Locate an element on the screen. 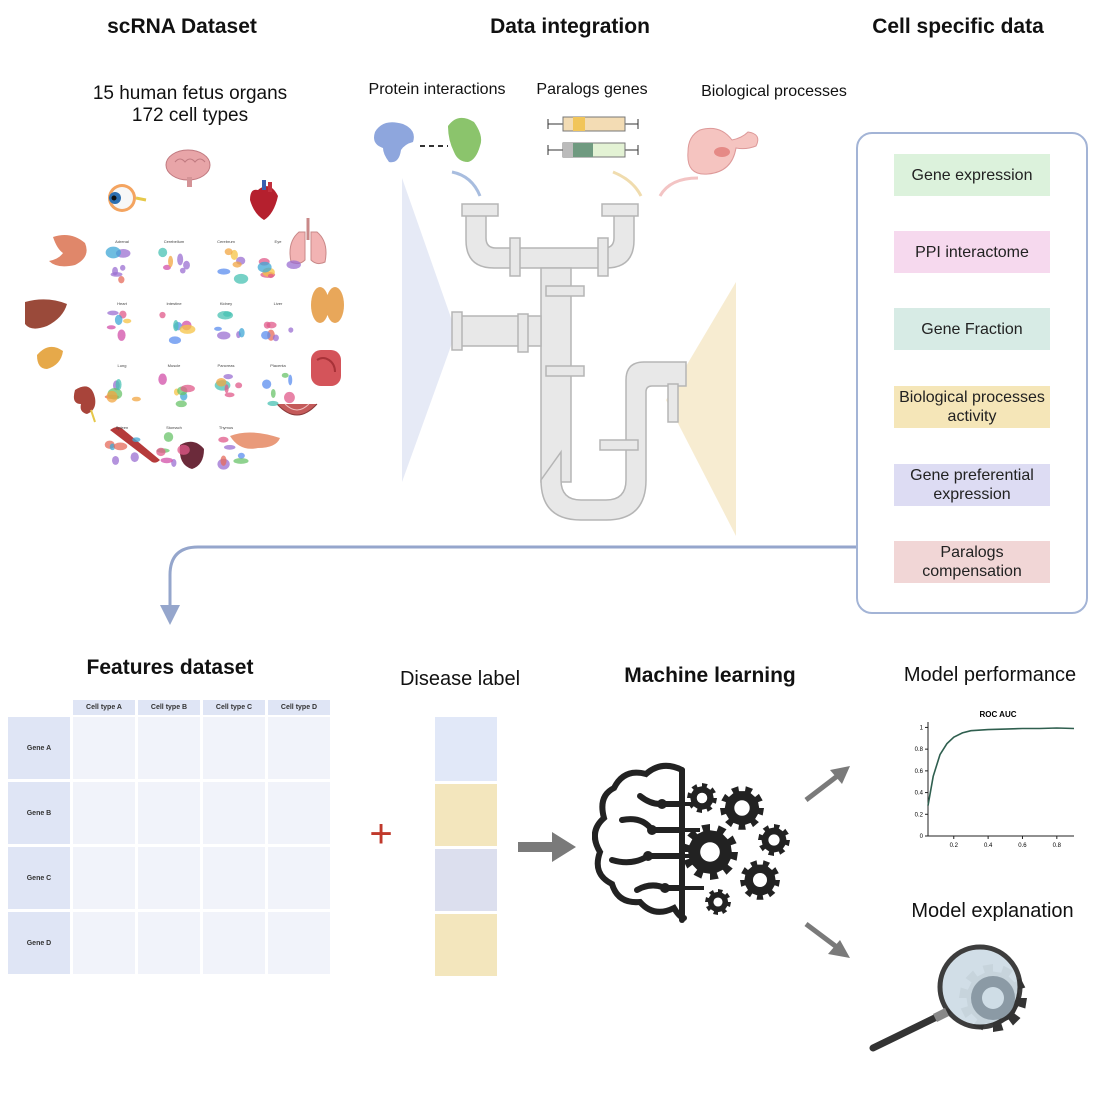 The width and height of the screenshot is (1102, 1101). features-row-header: Gene D is located at coordinates (39, 943).